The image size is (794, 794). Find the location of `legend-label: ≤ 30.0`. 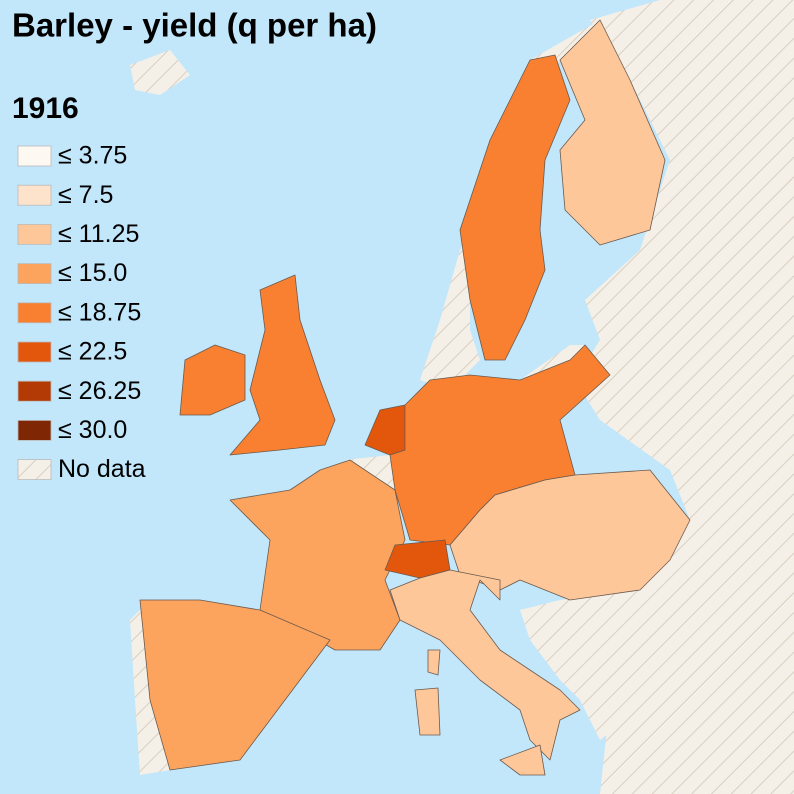

legend-label: ≤ 30.0 is located at coordinates (92, 430).